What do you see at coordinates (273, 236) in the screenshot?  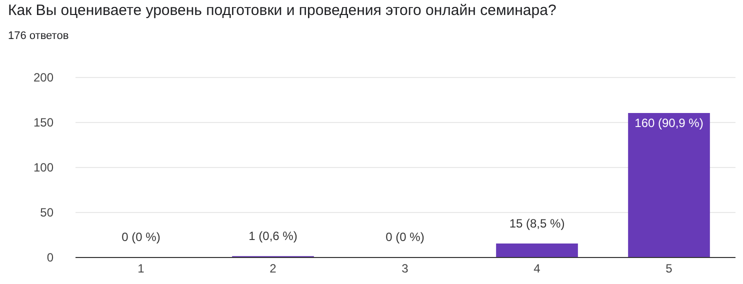 I see `data-label: 1 (0,6 %)` at bounding box center [273, 236].